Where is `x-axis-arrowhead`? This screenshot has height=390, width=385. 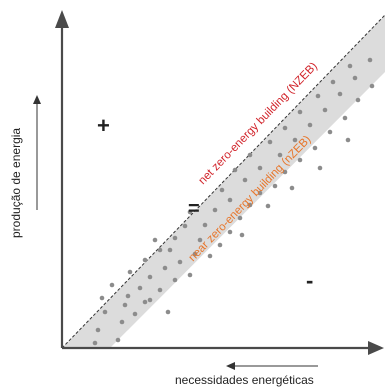 x-axis-arrowhead is located at coordinates (376, 348).